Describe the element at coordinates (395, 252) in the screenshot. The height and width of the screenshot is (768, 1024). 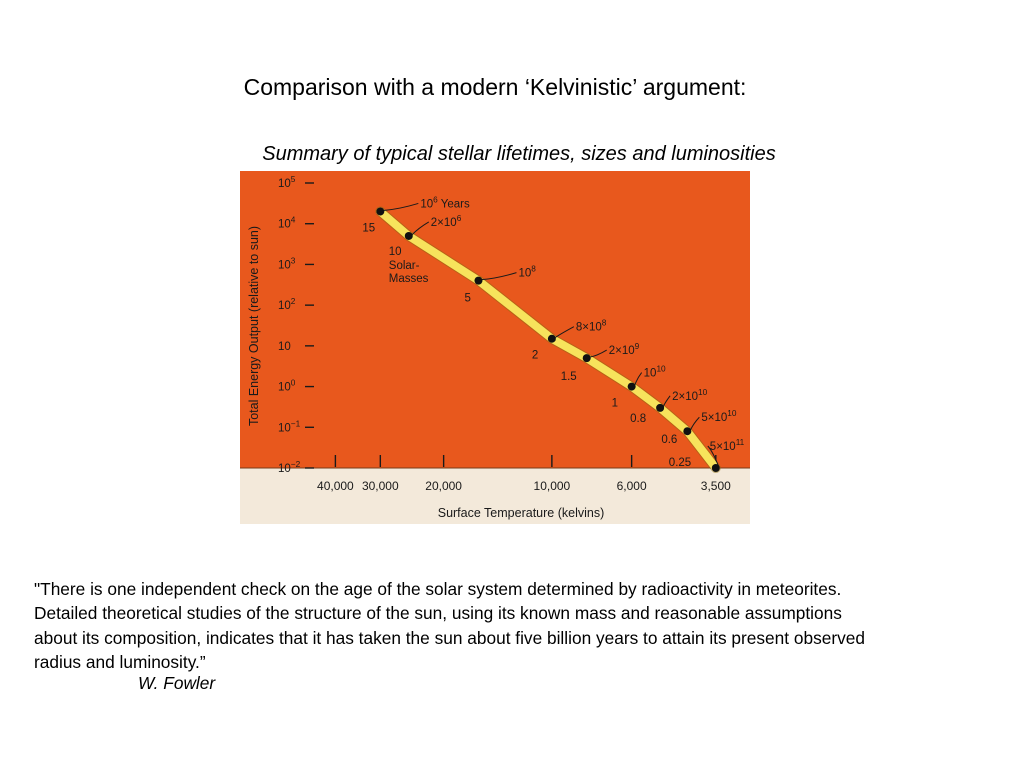
I see `mass-label: 10` at that location.